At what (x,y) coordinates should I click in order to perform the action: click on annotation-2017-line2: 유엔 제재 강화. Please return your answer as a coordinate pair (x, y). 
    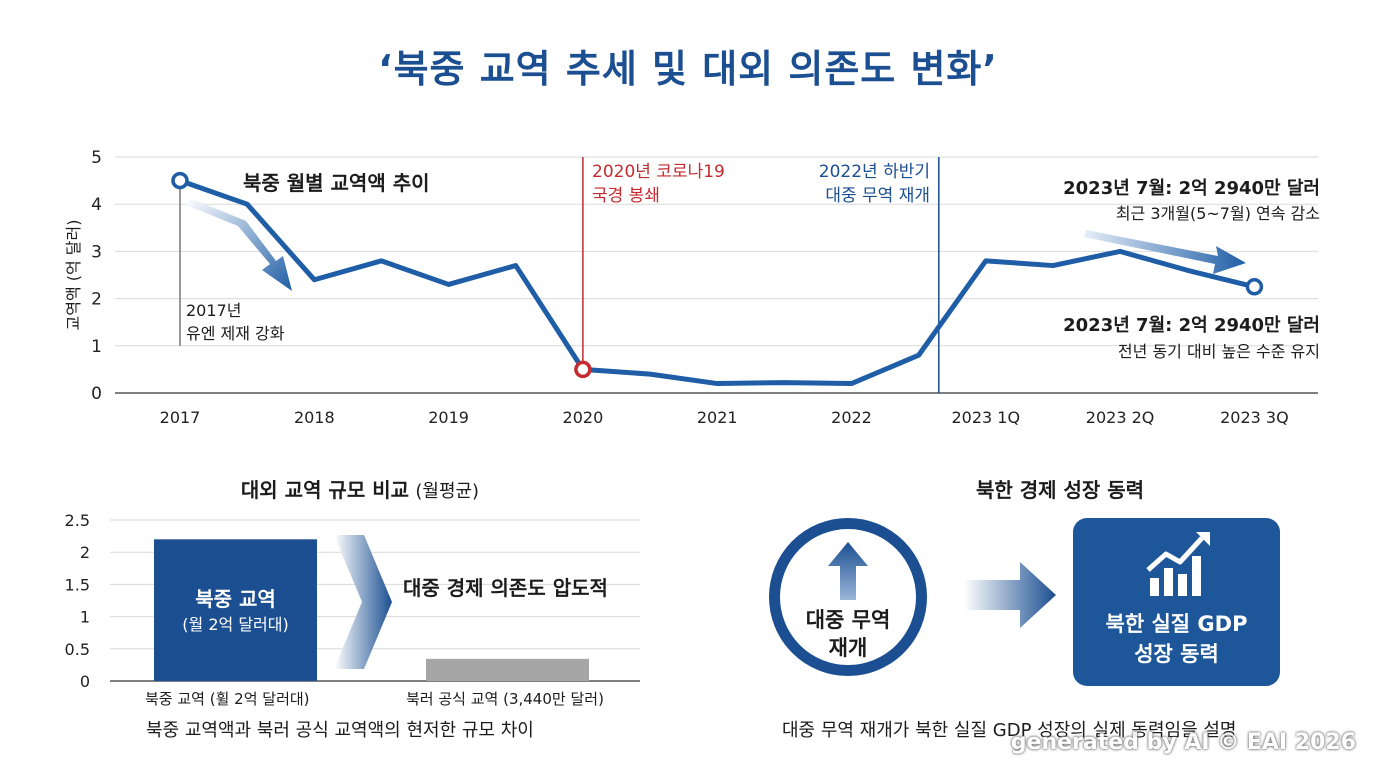
    Looking at the image, I should click on (235, 333).